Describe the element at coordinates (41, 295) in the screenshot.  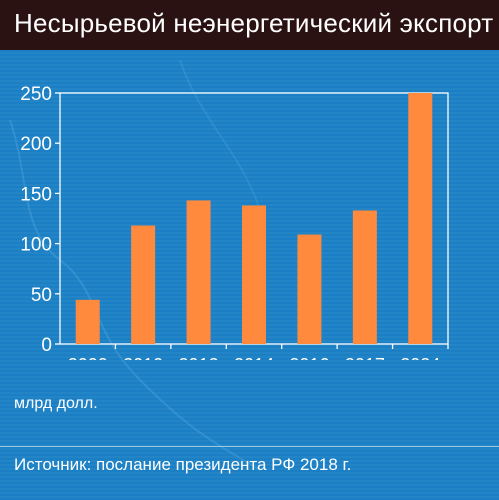
I see `y-tick-label: 50` at that location.